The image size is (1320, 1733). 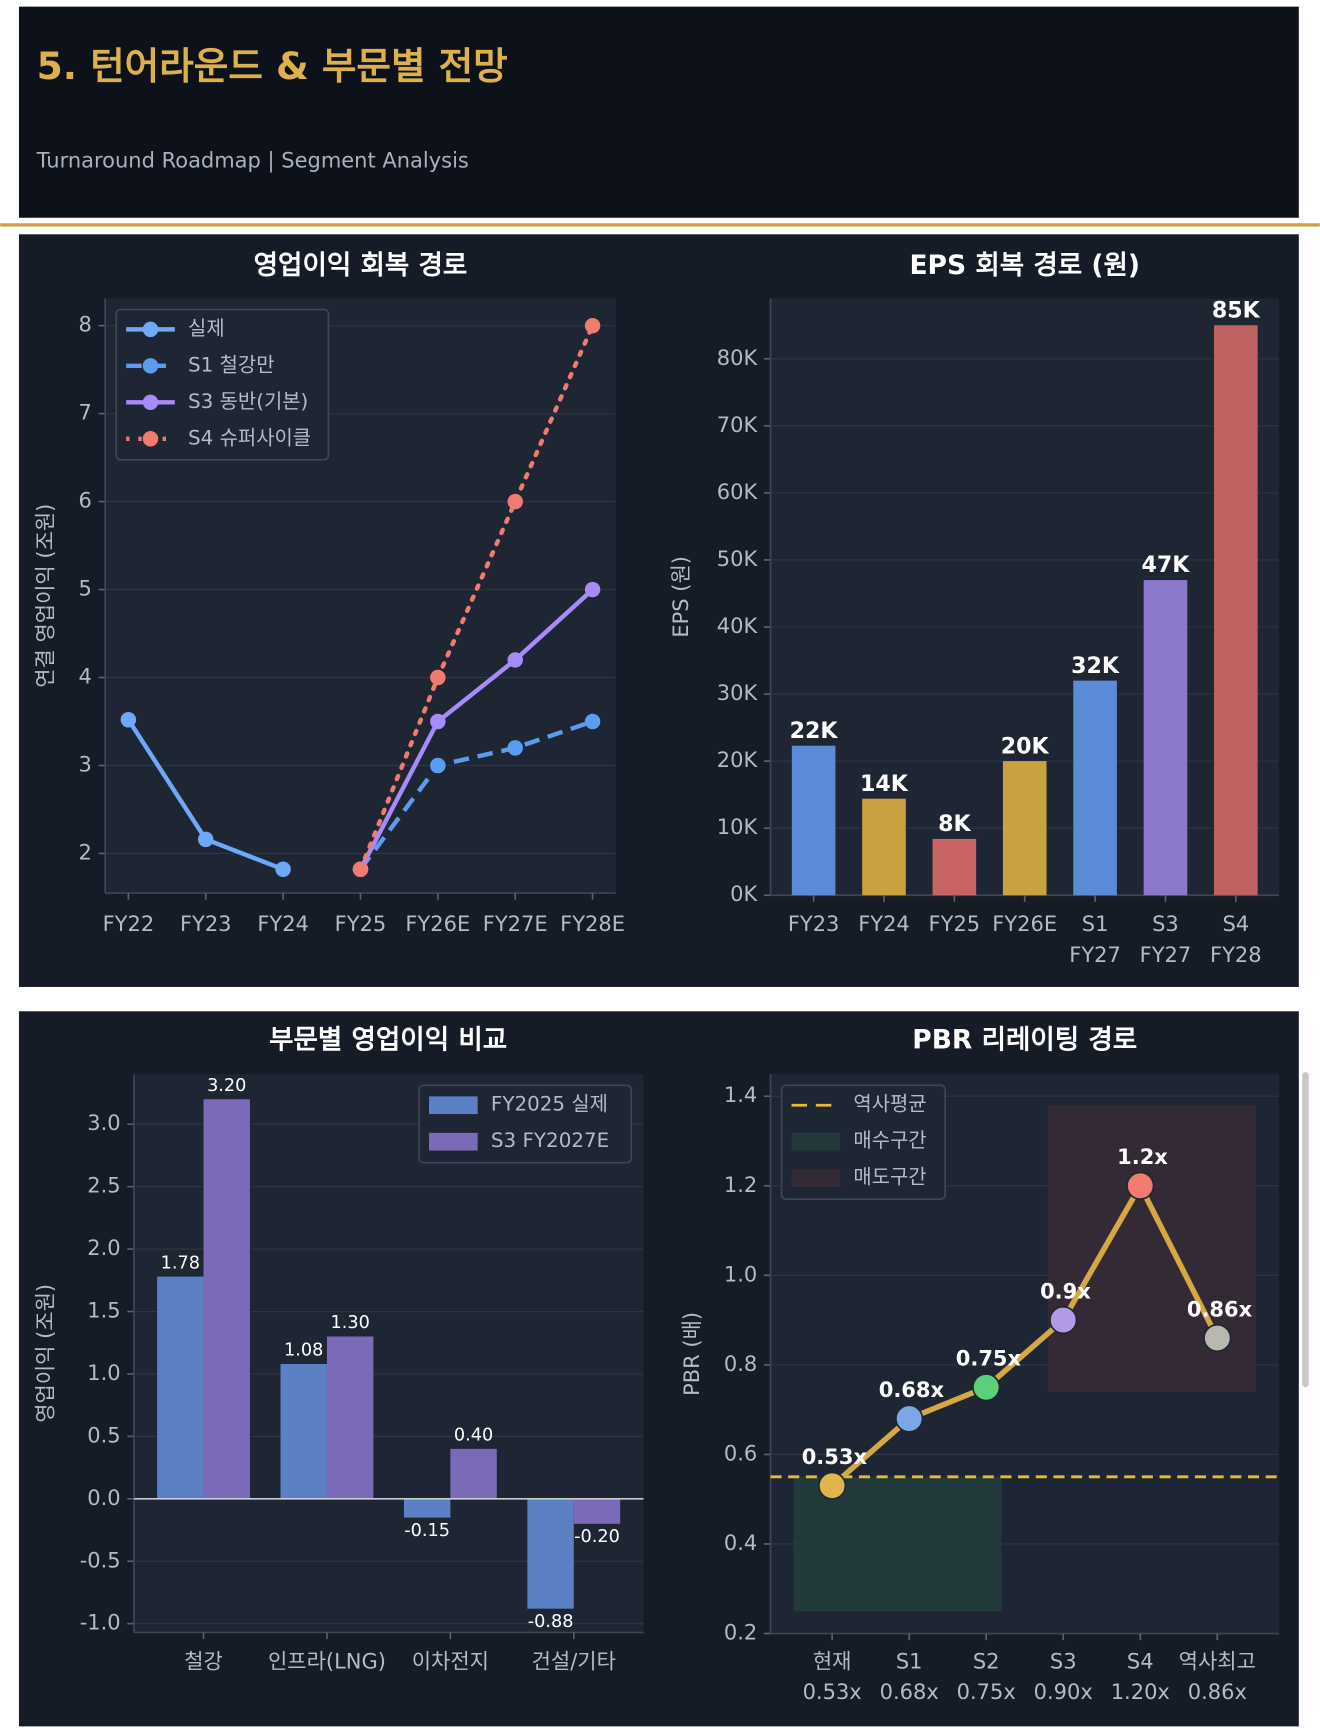 What do you see at coordinates (103, 1498) in the screenshot?
I see `y-tick-label: 0.0` at bounding box center [103, 1498].